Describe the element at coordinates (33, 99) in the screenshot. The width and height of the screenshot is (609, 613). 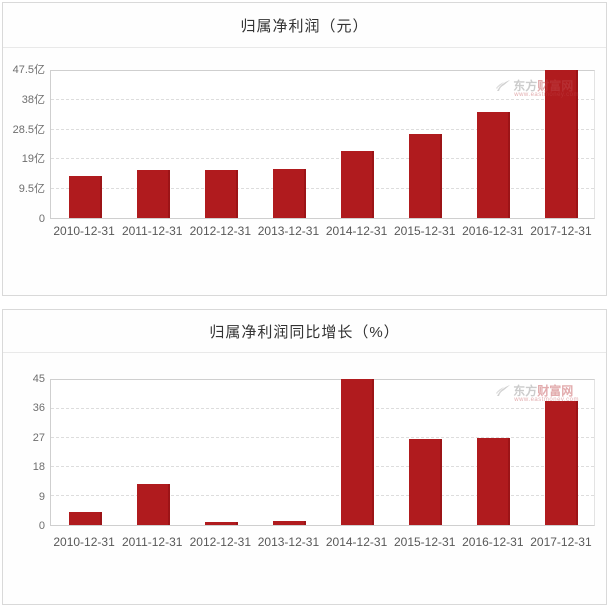
I see `y-axis-label: 38亿` at that location.